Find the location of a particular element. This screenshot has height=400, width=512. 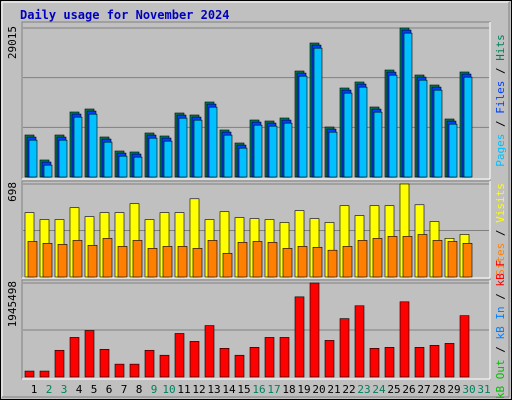

x-tick-label: 4 is located at coordinates (79, 389).